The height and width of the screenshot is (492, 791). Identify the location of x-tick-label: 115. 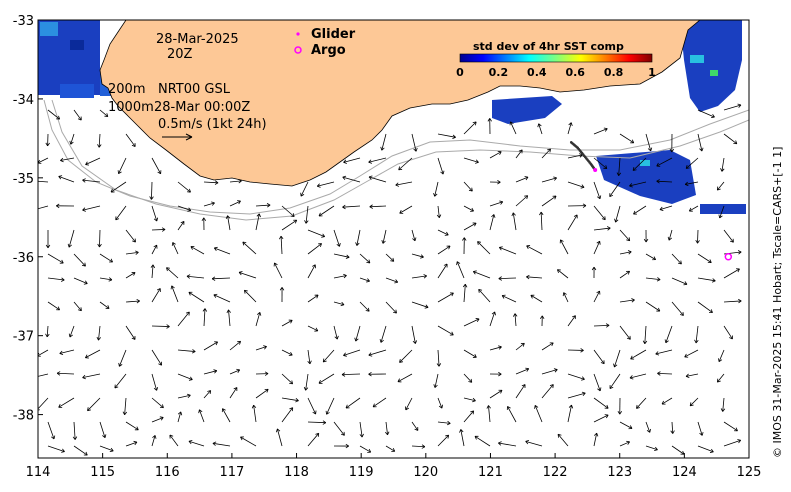
(102, 472).